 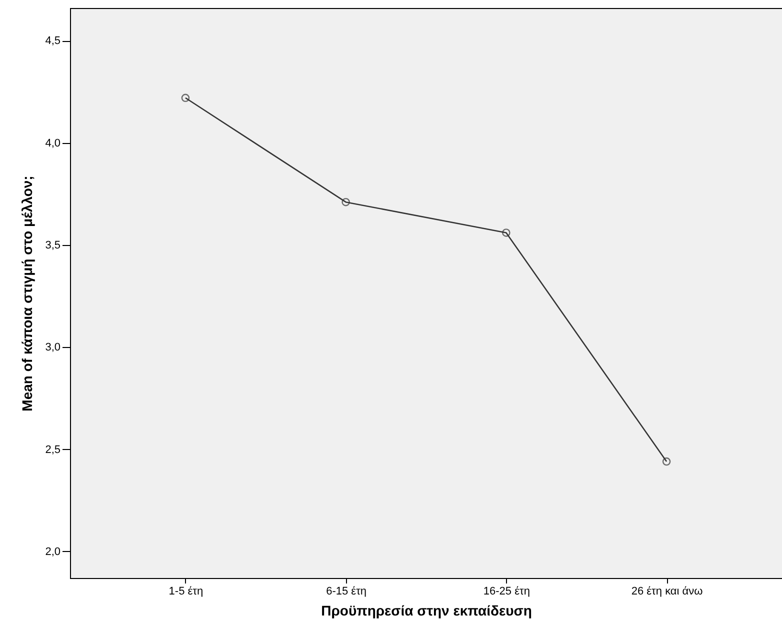 I want to click on y-tick-label: 3,5, so click(x=52, y=245).